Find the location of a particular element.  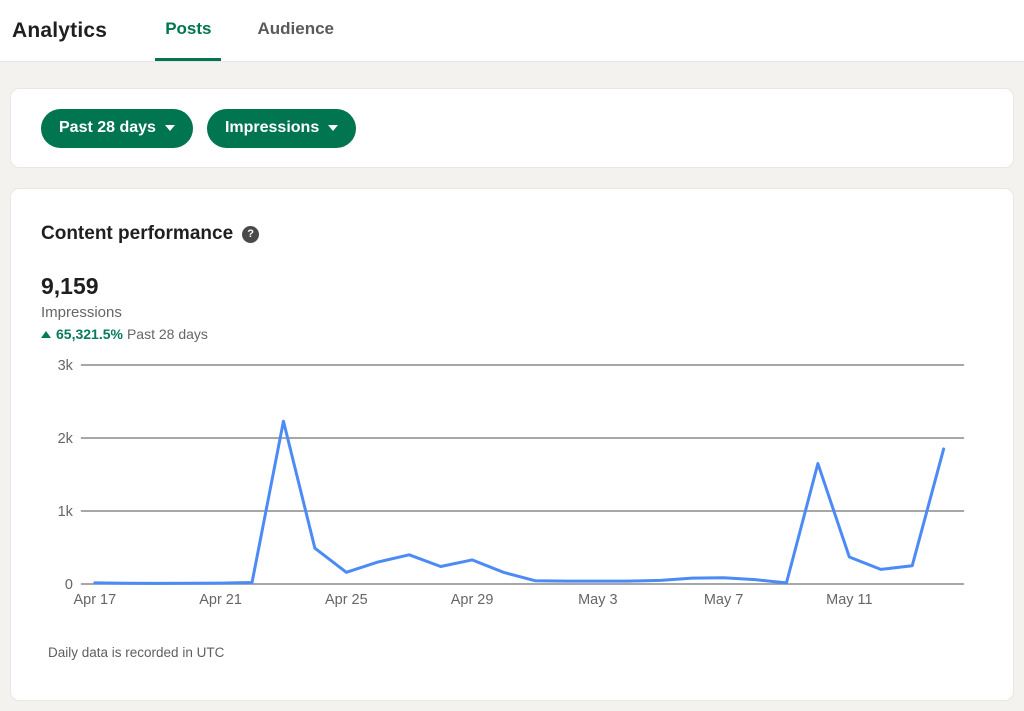

y-axis-tick-label: 0 is located at coordinates (69, 585).